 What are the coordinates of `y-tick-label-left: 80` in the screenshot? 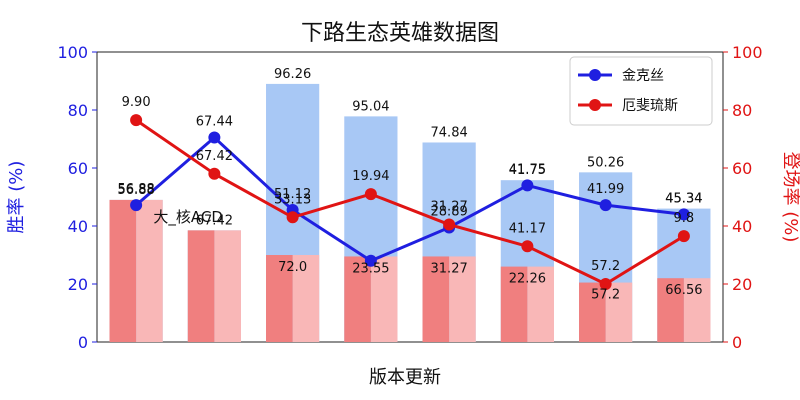 It's located at (78, 110).